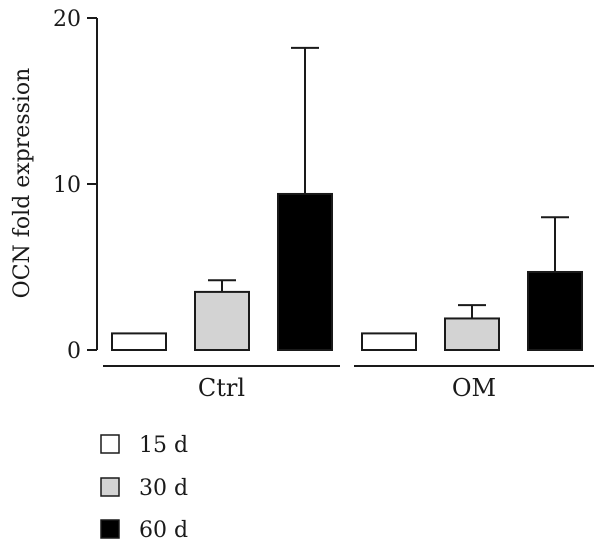 The image size is (600, 546). Describe the element at coordinates (348, 383) in the screenshot. I see `group-brackets: Ctrl OM` at that location.